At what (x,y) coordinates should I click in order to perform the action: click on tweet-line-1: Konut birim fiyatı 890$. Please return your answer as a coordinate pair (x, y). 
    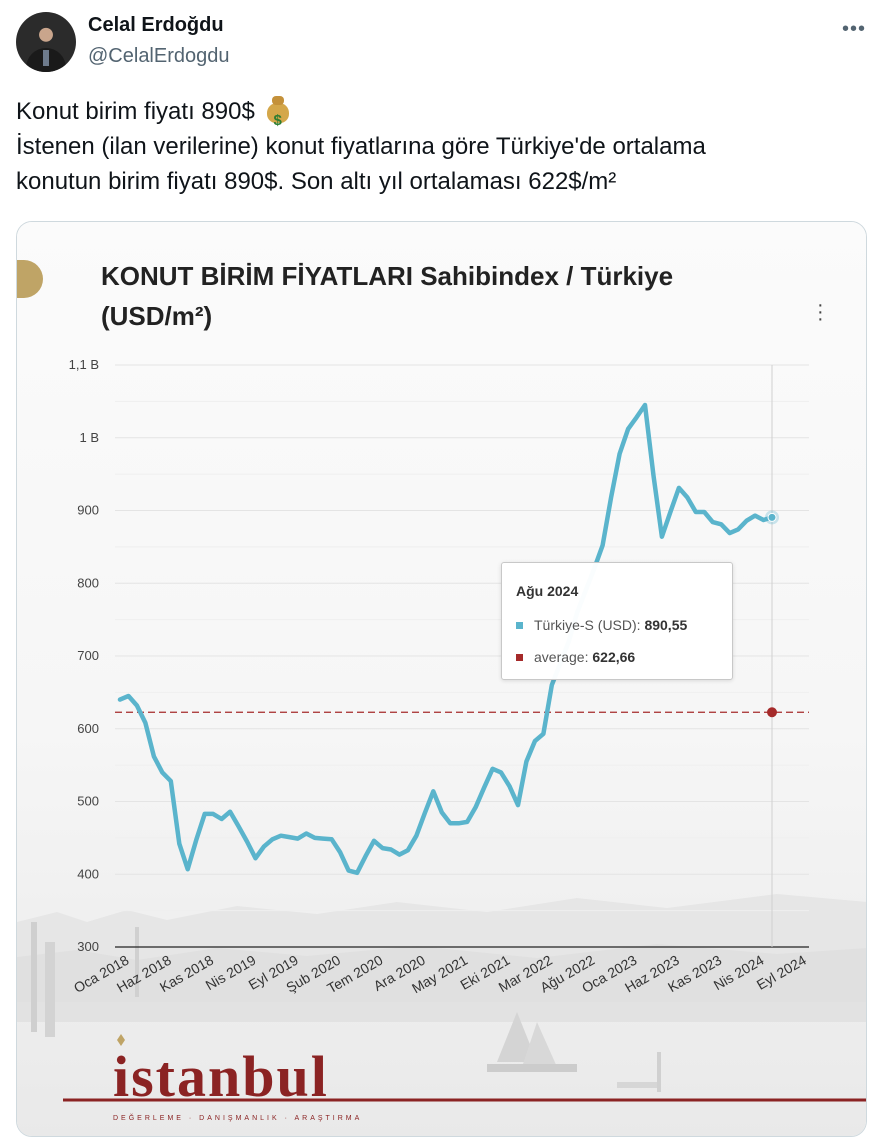
    Looking at the image, I should click on (446, 116).